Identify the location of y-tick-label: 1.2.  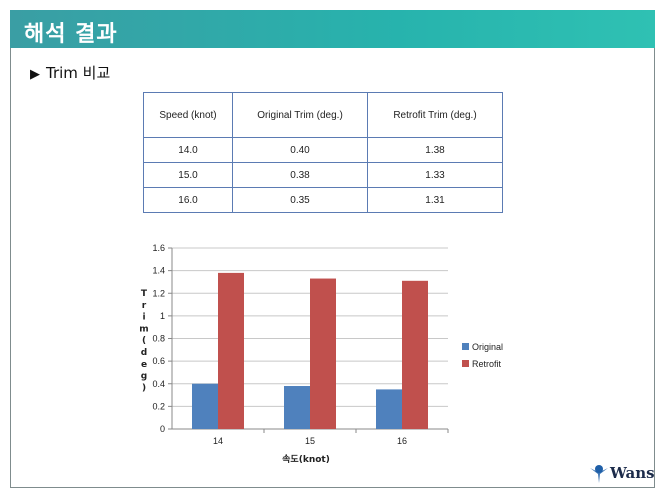
(158, 293).